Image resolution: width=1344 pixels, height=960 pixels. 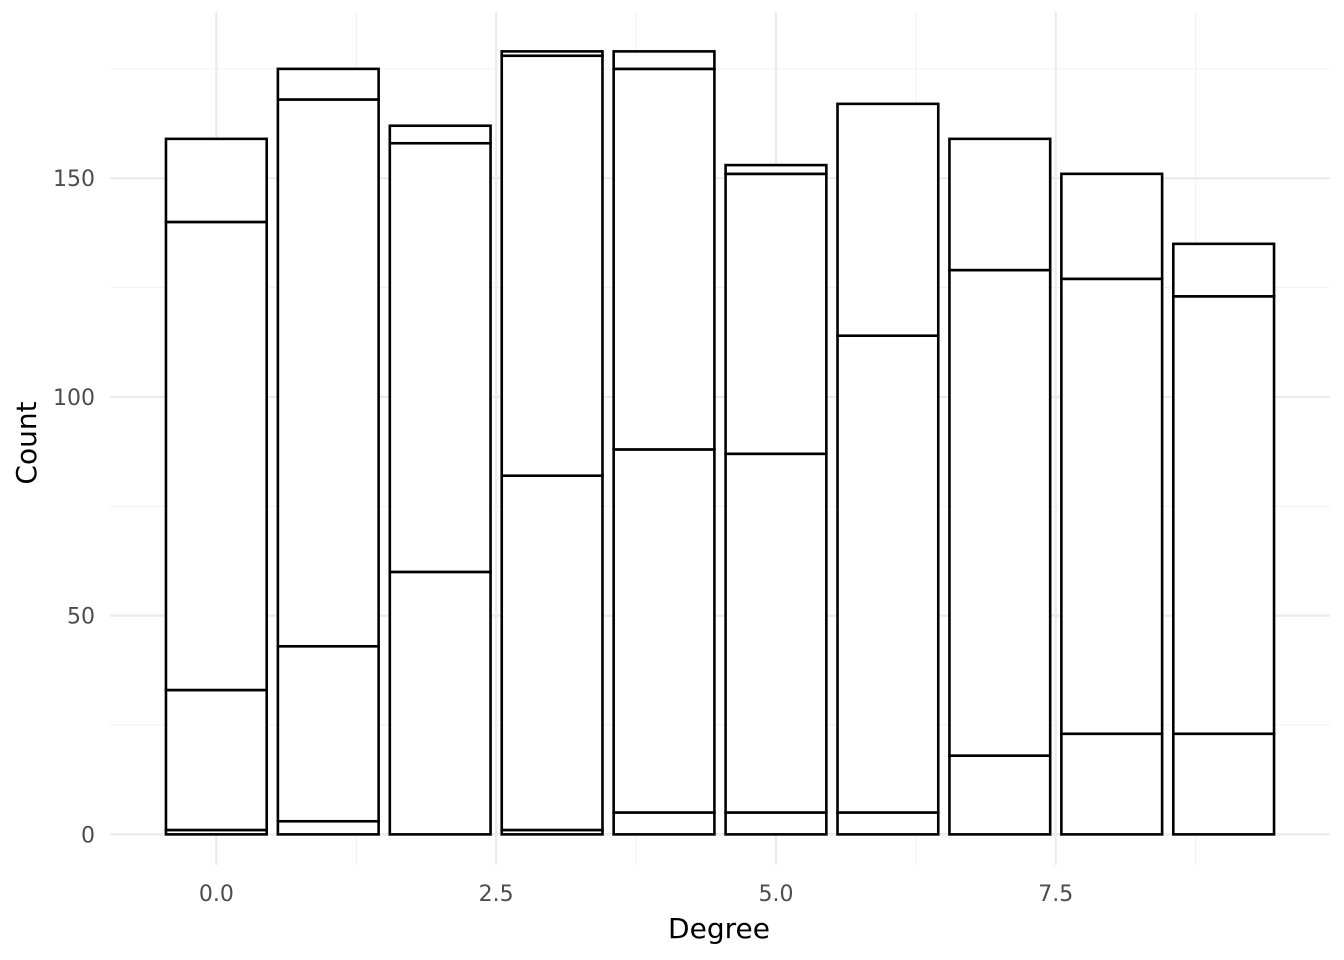 I want to click on y-axis-ticks: 0 50 100 150, so click(x=74, y=507).